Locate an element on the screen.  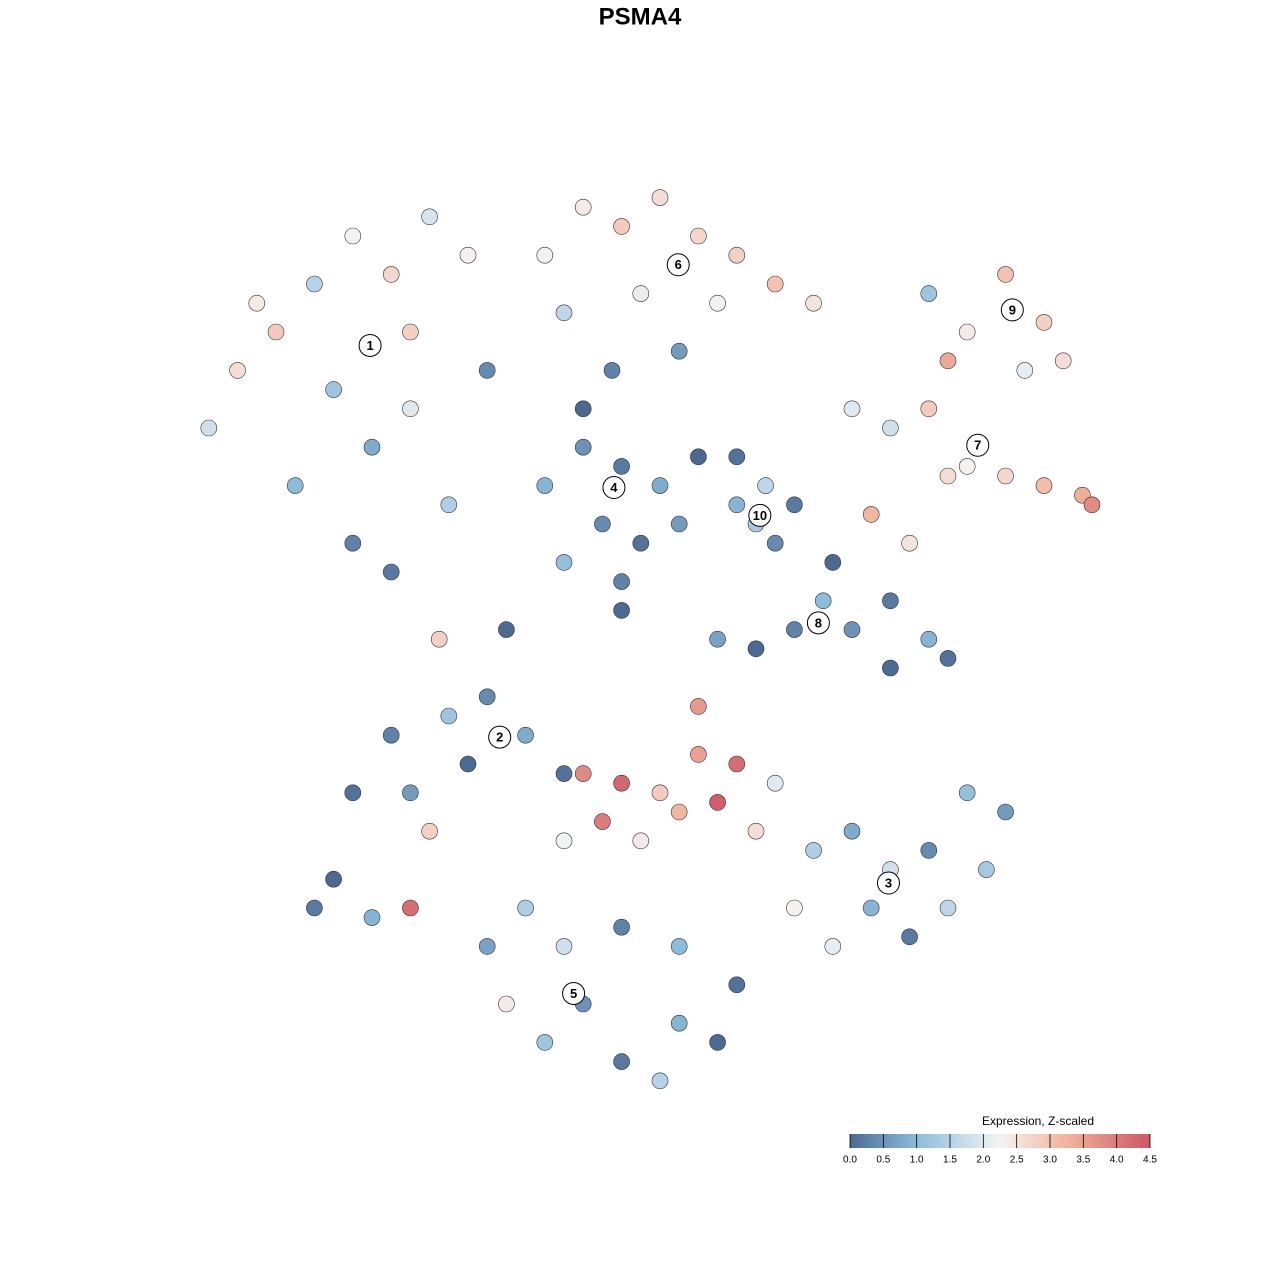
colorbar-tick-label: 0.5 is located at coordinates (883, 1160).